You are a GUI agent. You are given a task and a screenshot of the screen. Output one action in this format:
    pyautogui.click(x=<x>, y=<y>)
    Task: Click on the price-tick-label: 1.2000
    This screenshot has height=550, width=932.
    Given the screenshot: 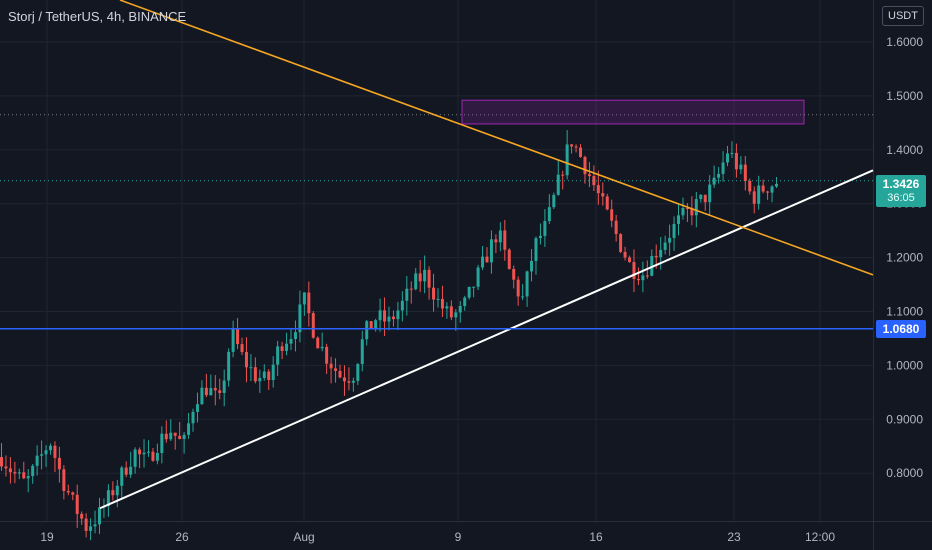 What is the action you would take?
    pyautogui.click(x=904, y=258)
    